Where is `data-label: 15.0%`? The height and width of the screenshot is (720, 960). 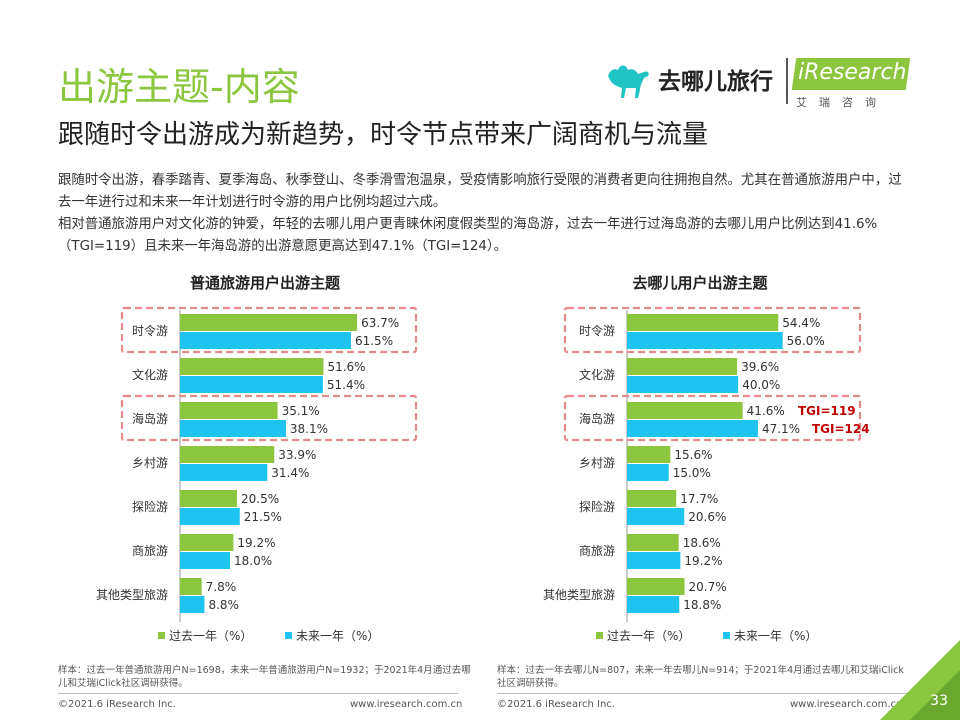 data-label: 15.0% is located at coordinates (692, 473).